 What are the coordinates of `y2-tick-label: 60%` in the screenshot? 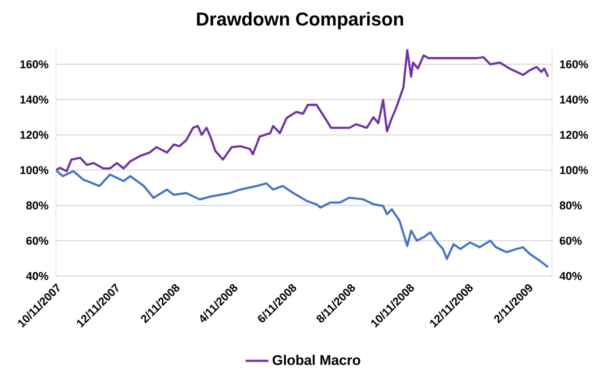 It's located at (571, 240).